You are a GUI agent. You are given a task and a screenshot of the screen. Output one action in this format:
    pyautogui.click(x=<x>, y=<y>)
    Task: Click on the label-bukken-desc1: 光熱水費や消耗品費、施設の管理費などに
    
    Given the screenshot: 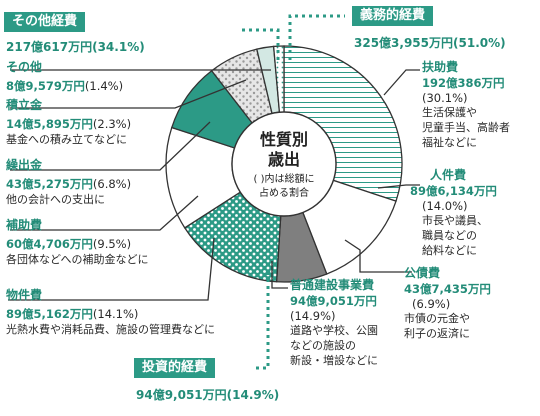 What is the action you would take?
    pyautogui.click(x=110, y=329)
    